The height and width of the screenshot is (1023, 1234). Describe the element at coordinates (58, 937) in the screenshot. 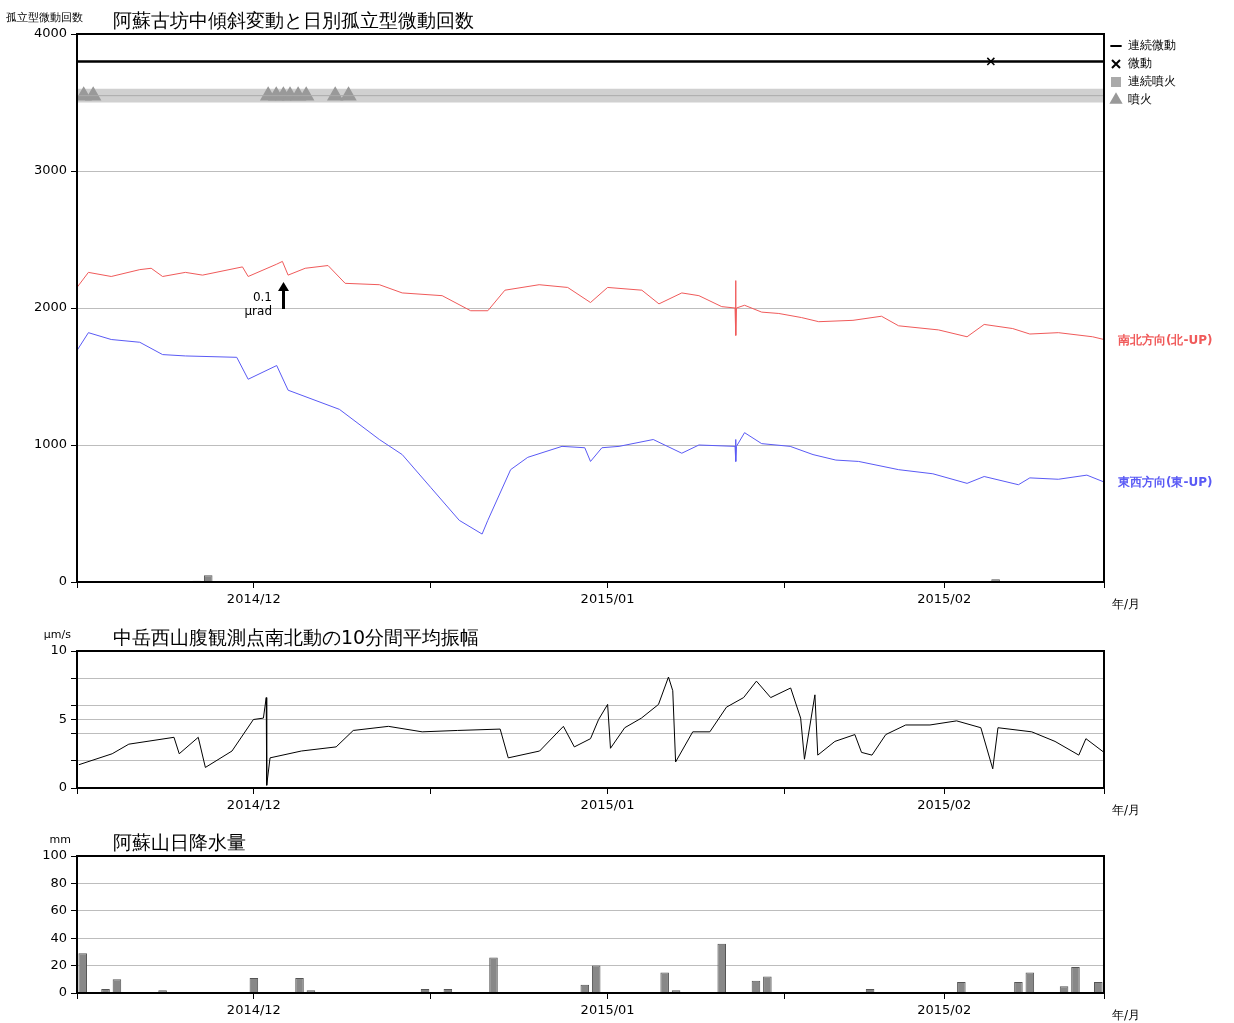

I see `y-tick-label: 40` at that location.